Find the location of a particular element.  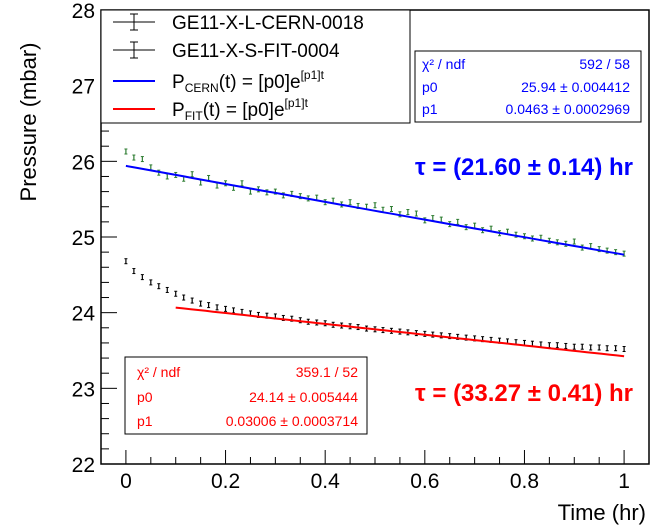

stats-cern-p0-value: 25.94 ± 0.004412 is located at coordinates (575, 87).